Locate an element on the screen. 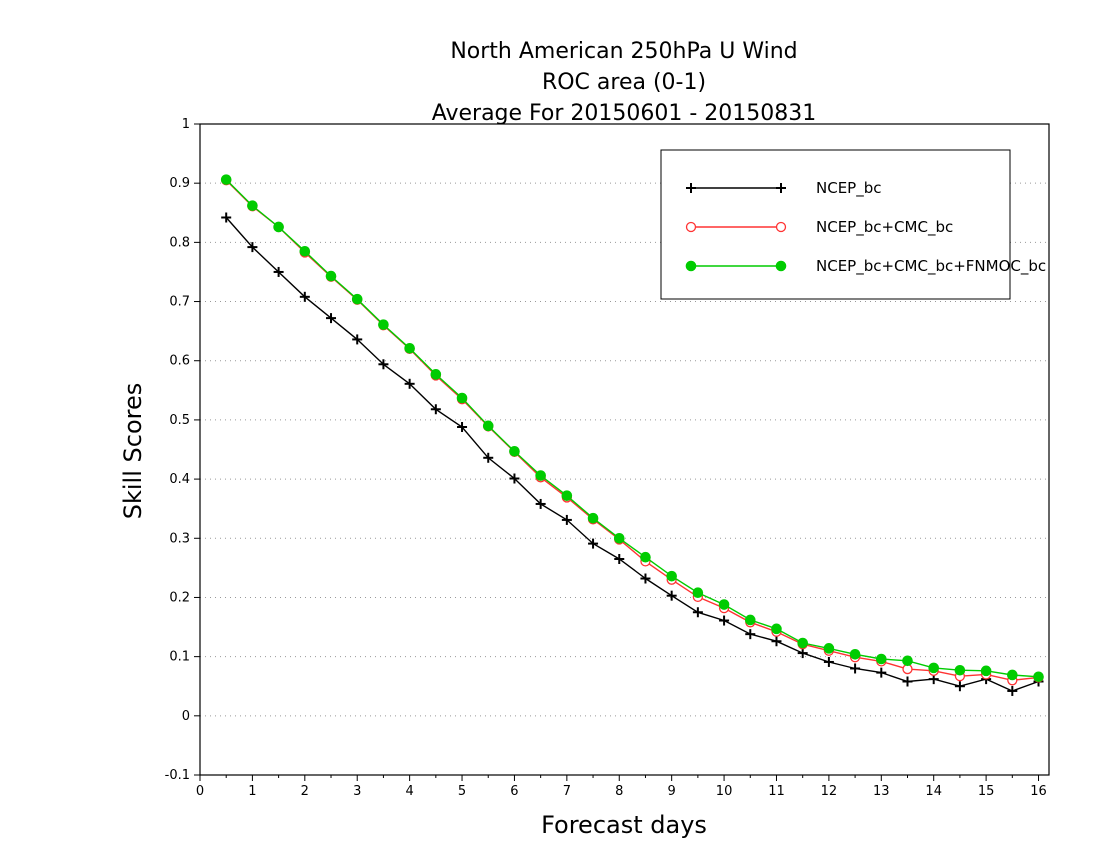 Image resolution: width=1100 pixels, height=850 pixels. legend-box is located at coordinates (835, 224).